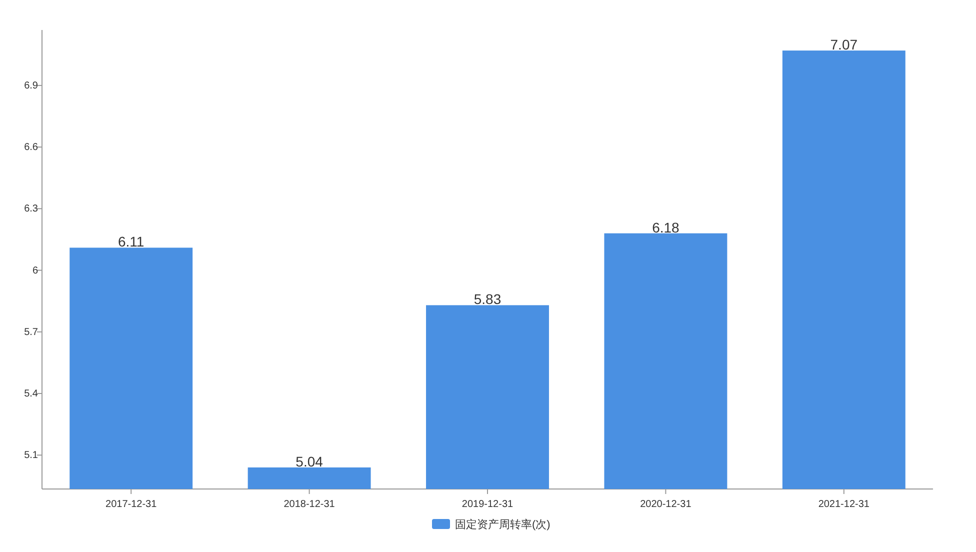 The image size is (976, 552). Describe the element at coordinates (844, 44) in the screenshot. I see `data-label: 7.07` at that location.